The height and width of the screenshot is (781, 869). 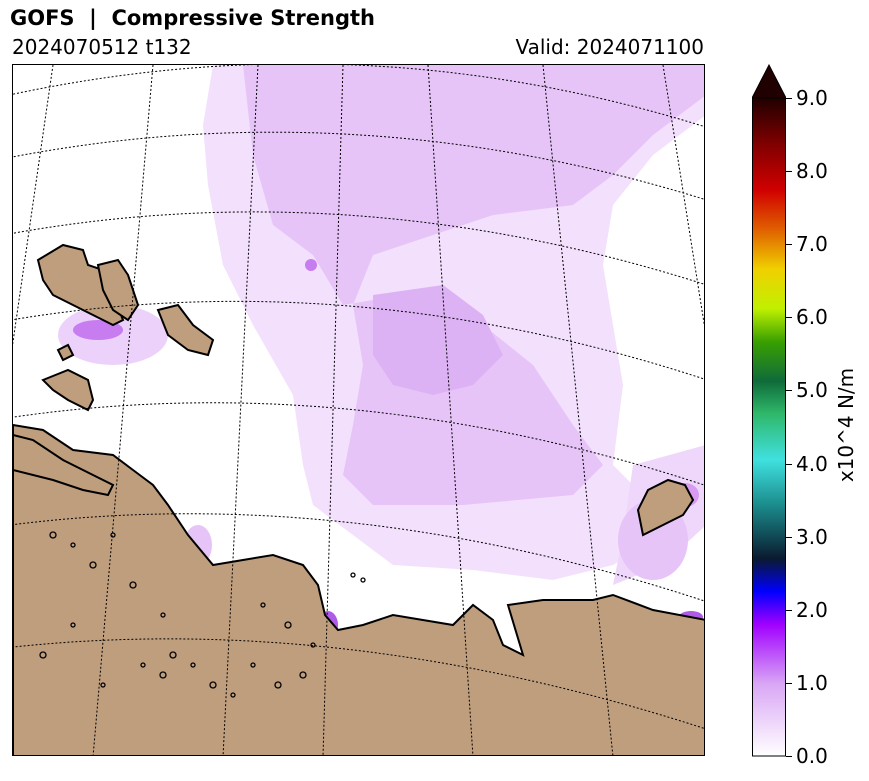 What do you see at coordinates (769, 81) in the screenshot?
I see `colorbar-extend-arrow` at bounding box center [769, 81].